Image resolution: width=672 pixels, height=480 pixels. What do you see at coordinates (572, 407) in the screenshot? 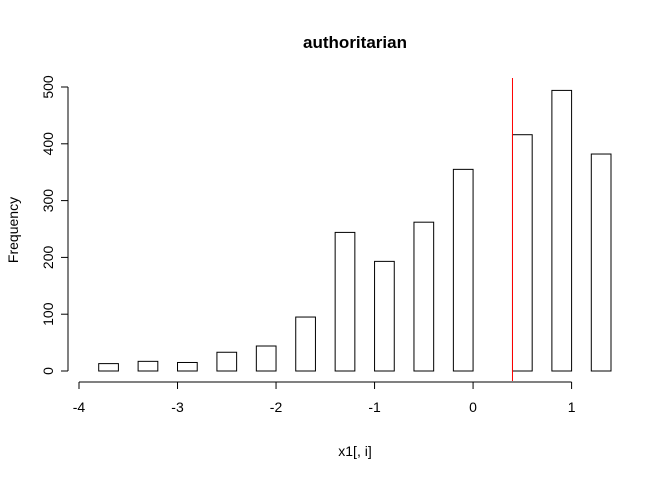
I see `x-tick-label: 1` at bounding box center [572, 407].